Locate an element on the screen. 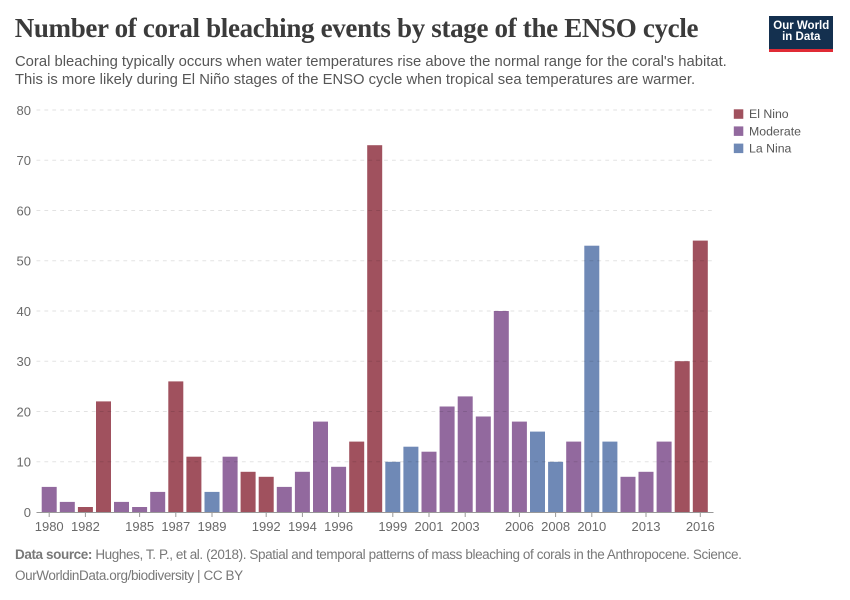 The image size is (850, 600). svg-text: 2006 is located at coordinates (519, 526).